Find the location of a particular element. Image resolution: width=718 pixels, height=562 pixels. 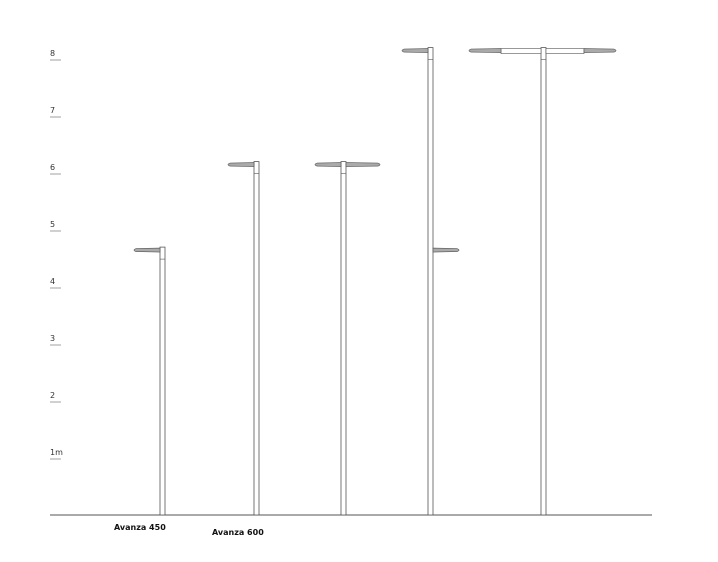

scale-tick-label: 6 is located at coordinates (52, 167).